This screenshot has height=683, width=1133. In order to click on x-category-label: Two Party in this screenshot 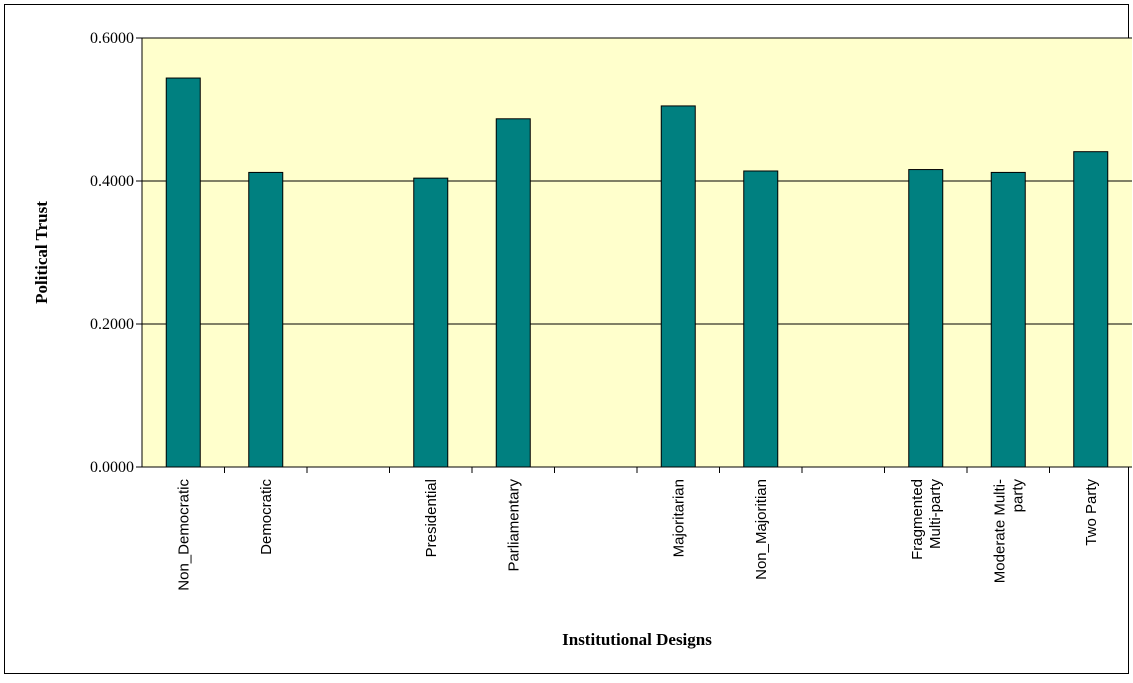, I will do `click(1091, 512)`.